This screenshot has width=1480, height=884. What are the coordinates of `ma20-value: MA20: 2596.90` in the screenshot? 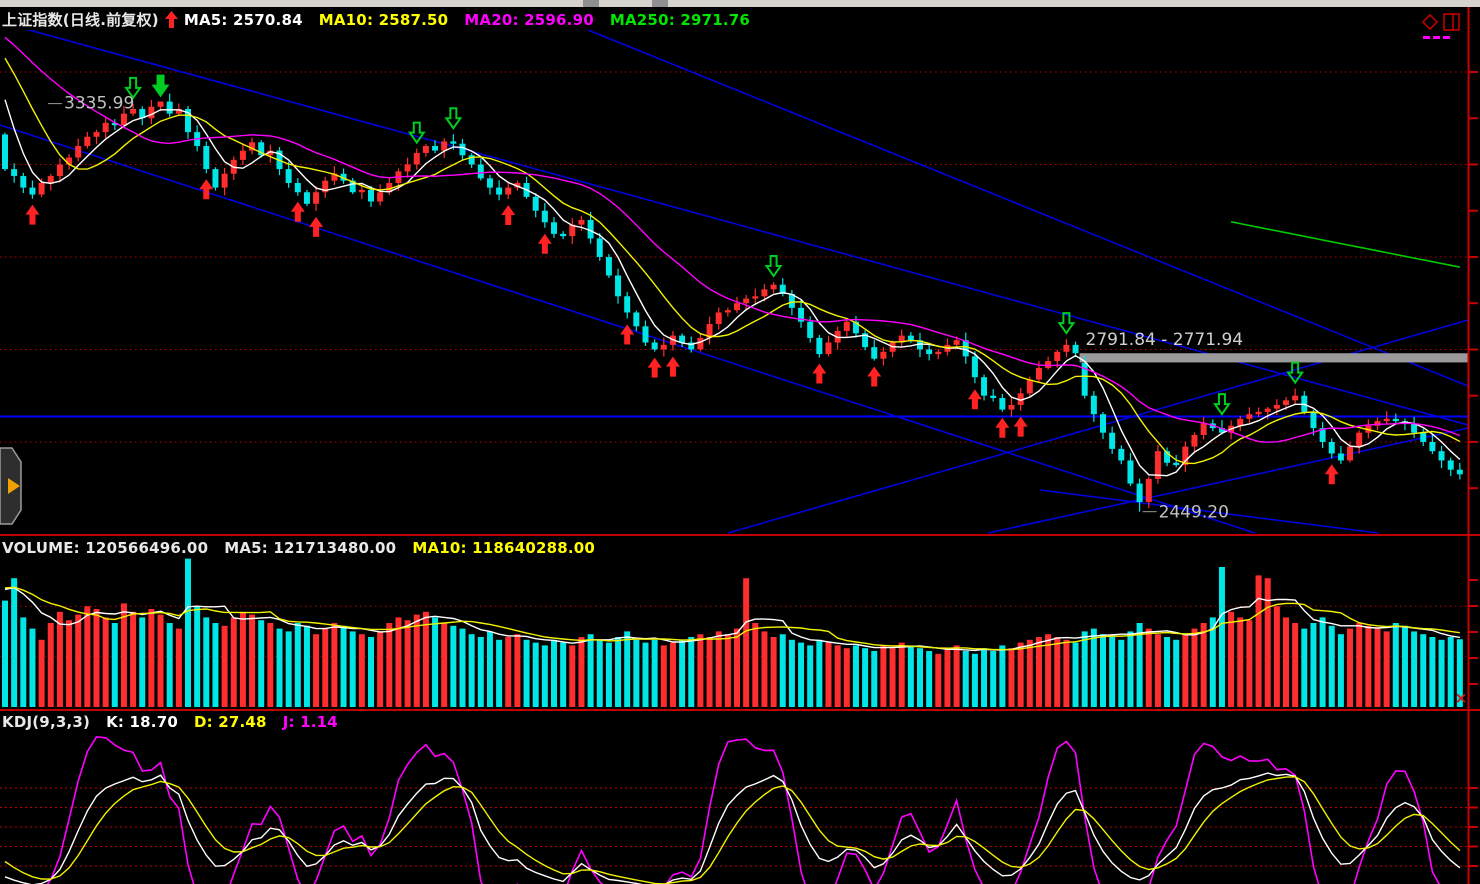 It's located at (529, 19).